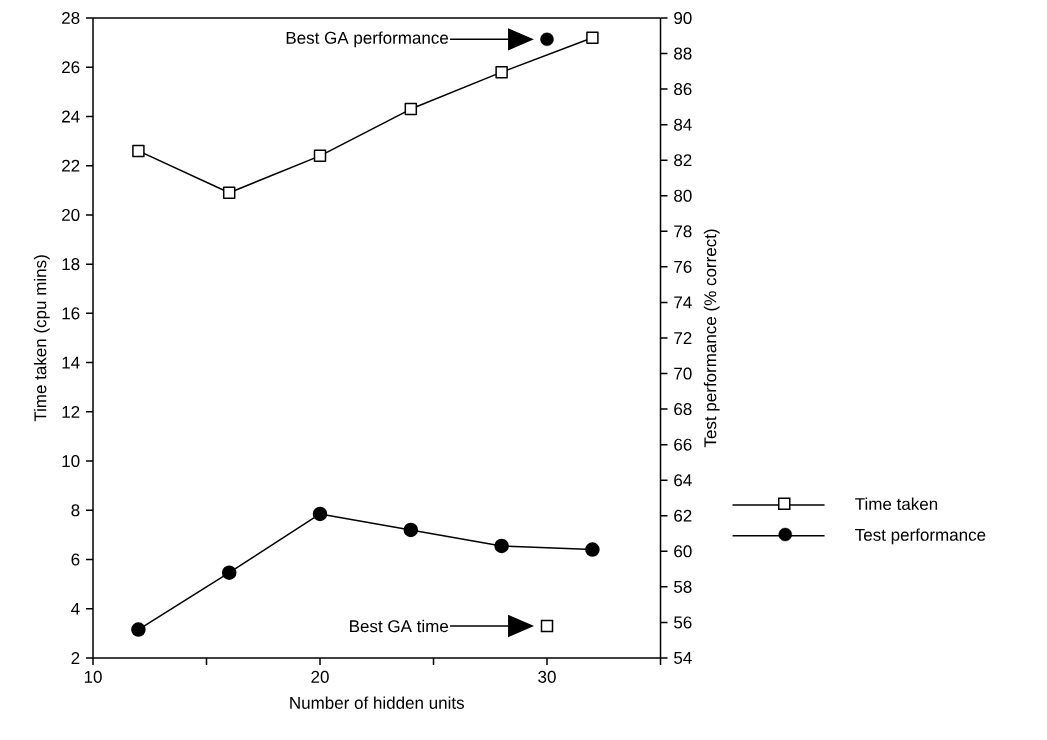 This screenshot has width=1047, height=740. Describe the element at coordinates (75, 559) in the screenshot. I see `y-tick-label: 6` at that location.